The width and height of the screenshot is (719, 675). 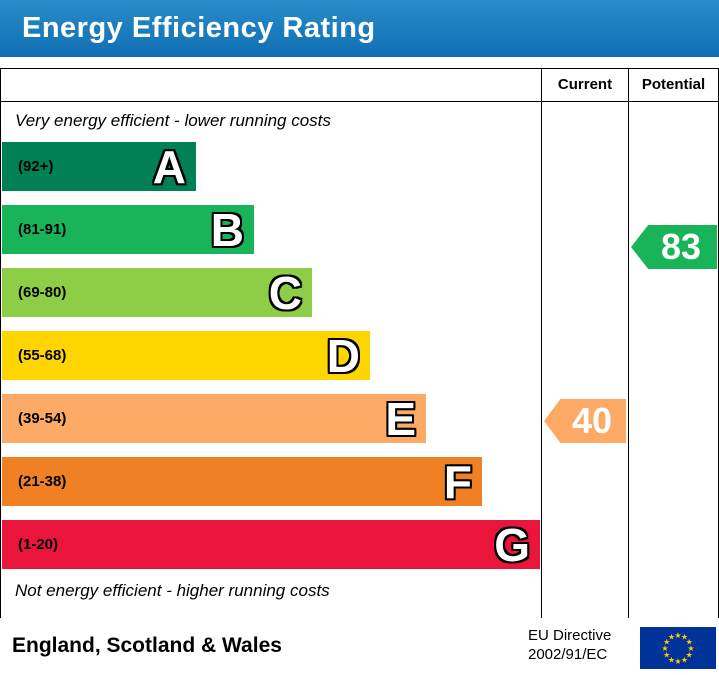 I want to click on current-rating-marker: 40, so click(x=585, y=421).